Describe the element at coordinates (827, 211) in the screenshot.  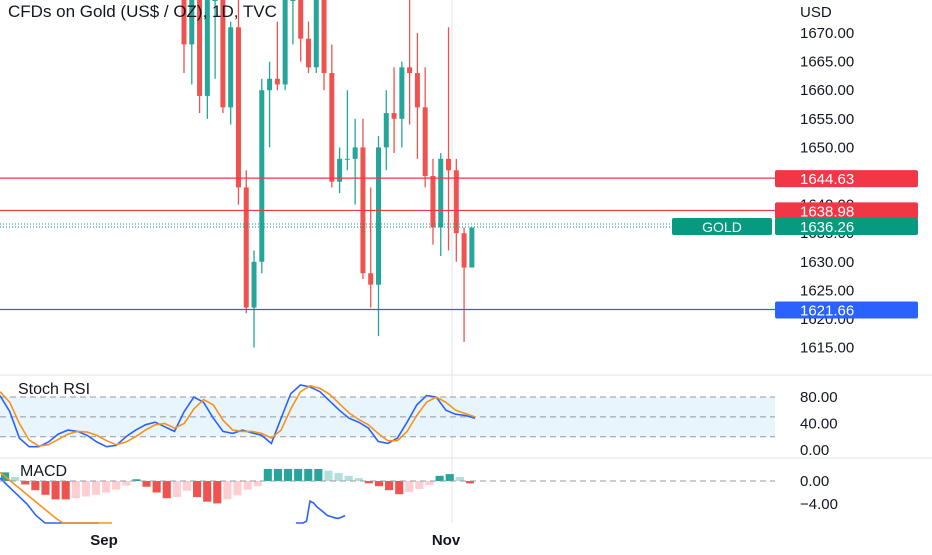
I see `level-label-text: 1638.98` at that location.